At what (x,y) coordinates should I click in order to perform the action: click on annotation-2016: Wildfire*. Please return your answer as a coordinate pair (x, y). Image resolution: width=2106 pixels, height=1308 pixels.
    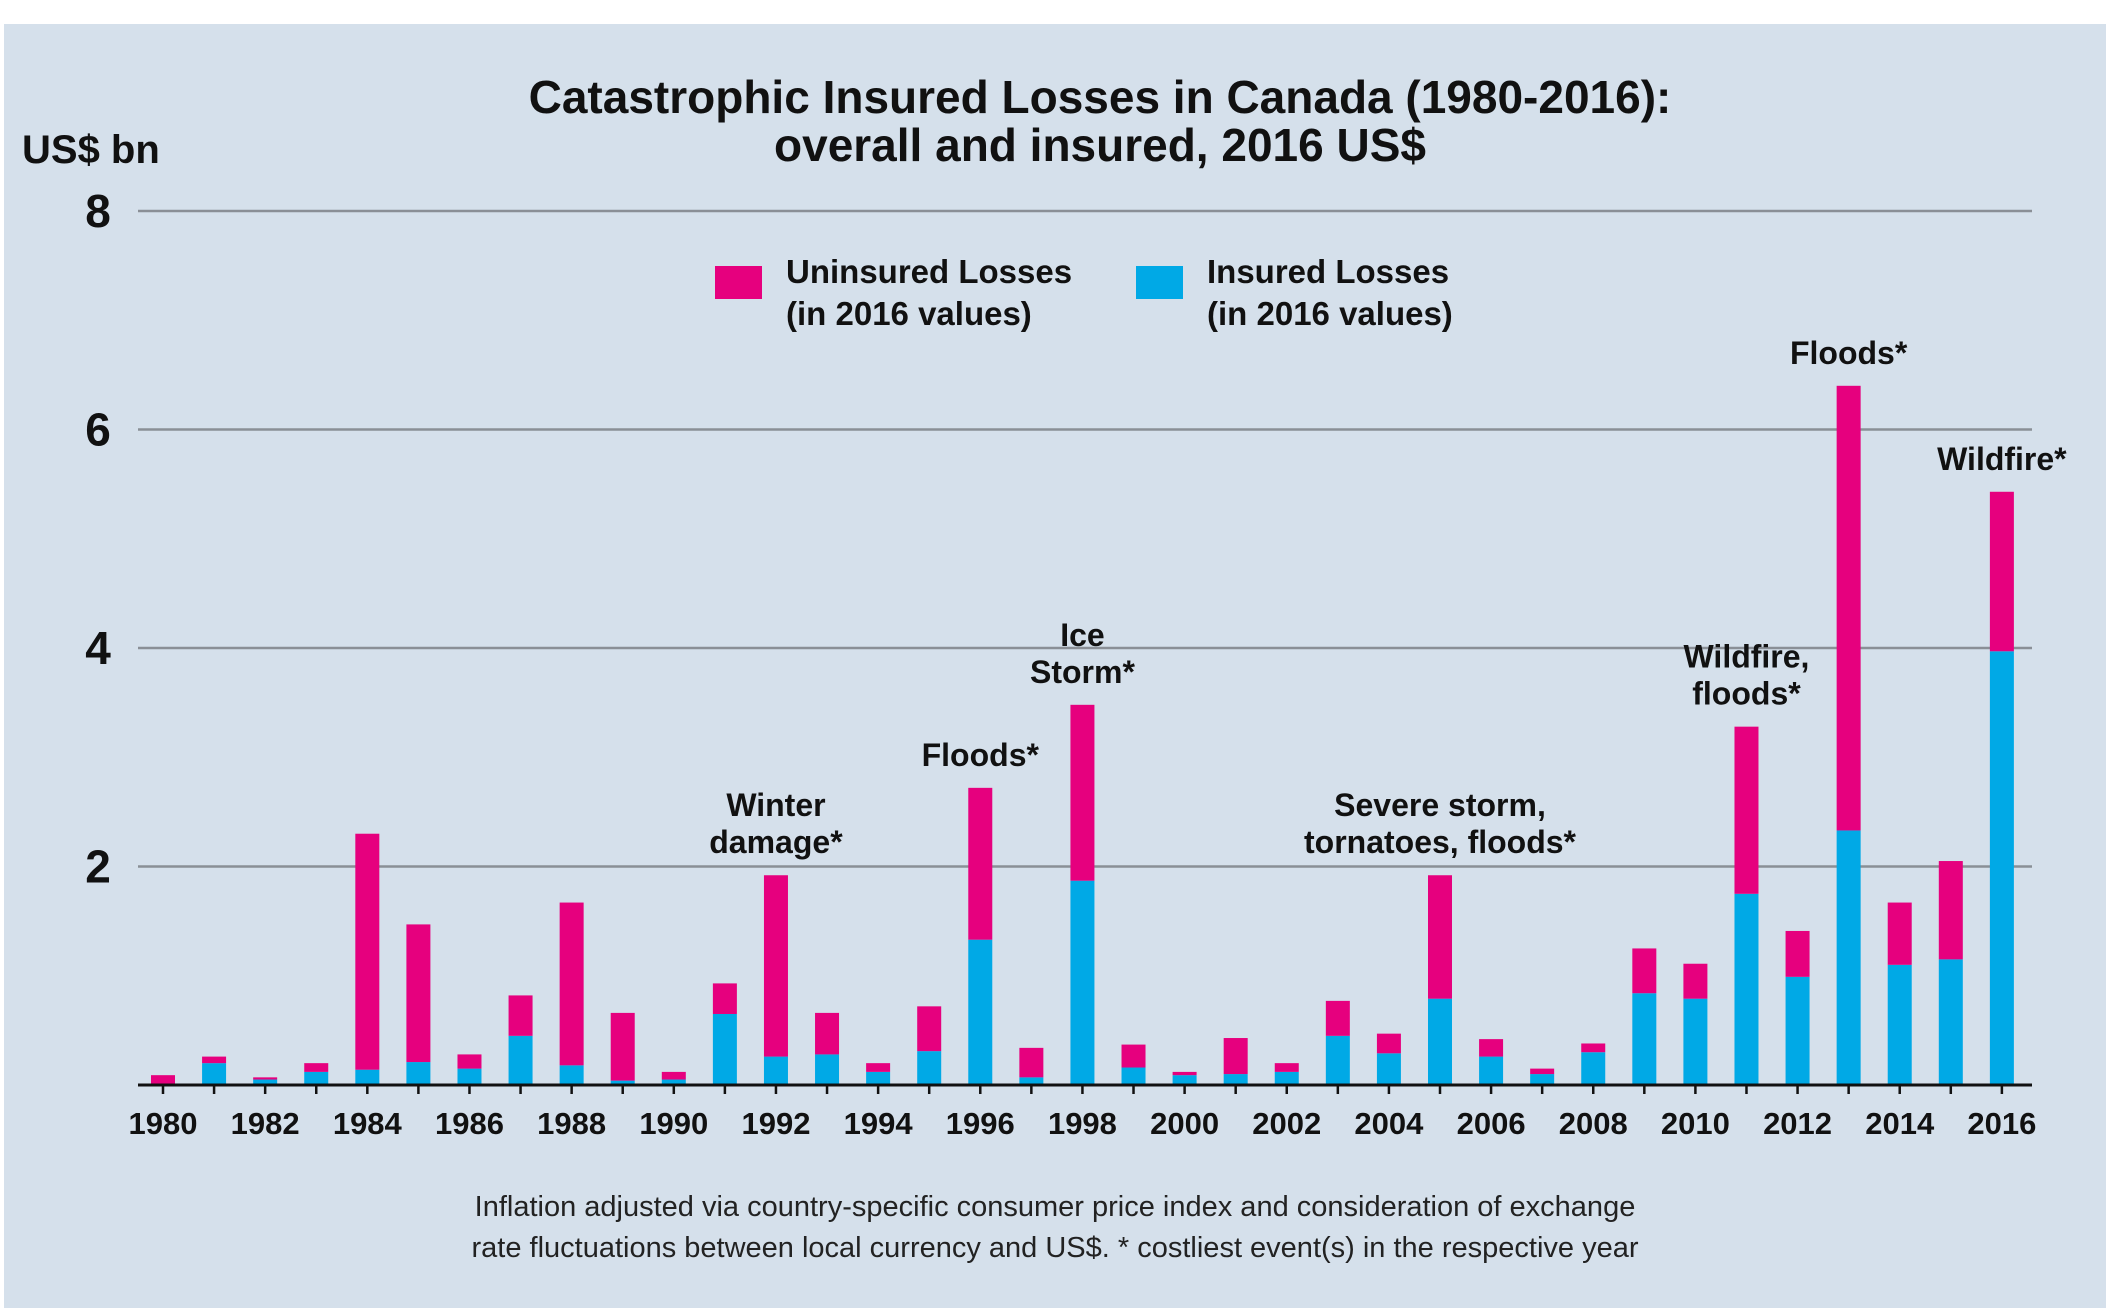
    Looking at the image, I should click on (2002, 459).